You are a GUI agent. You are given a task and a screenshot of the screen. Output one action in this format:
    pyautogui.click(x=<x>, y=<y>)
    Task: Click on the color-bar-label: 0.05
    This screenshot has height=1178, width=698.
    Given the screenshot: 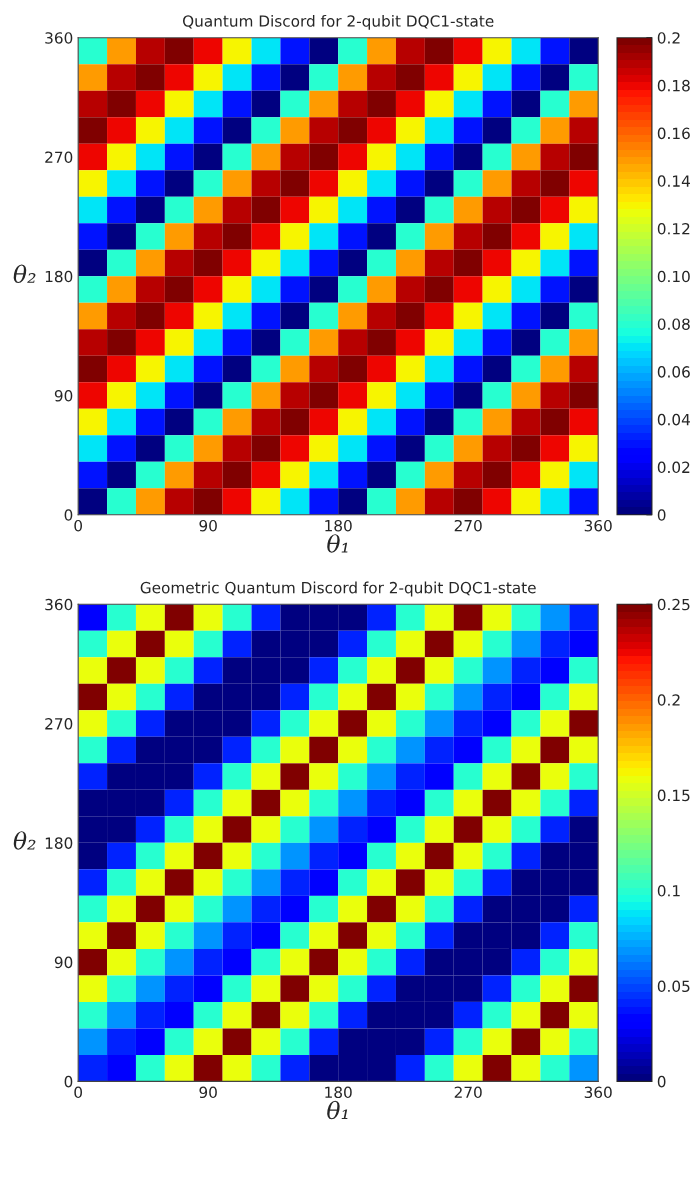 What is the action you would take?
    pyautogui.click(x=673, y=986)
    